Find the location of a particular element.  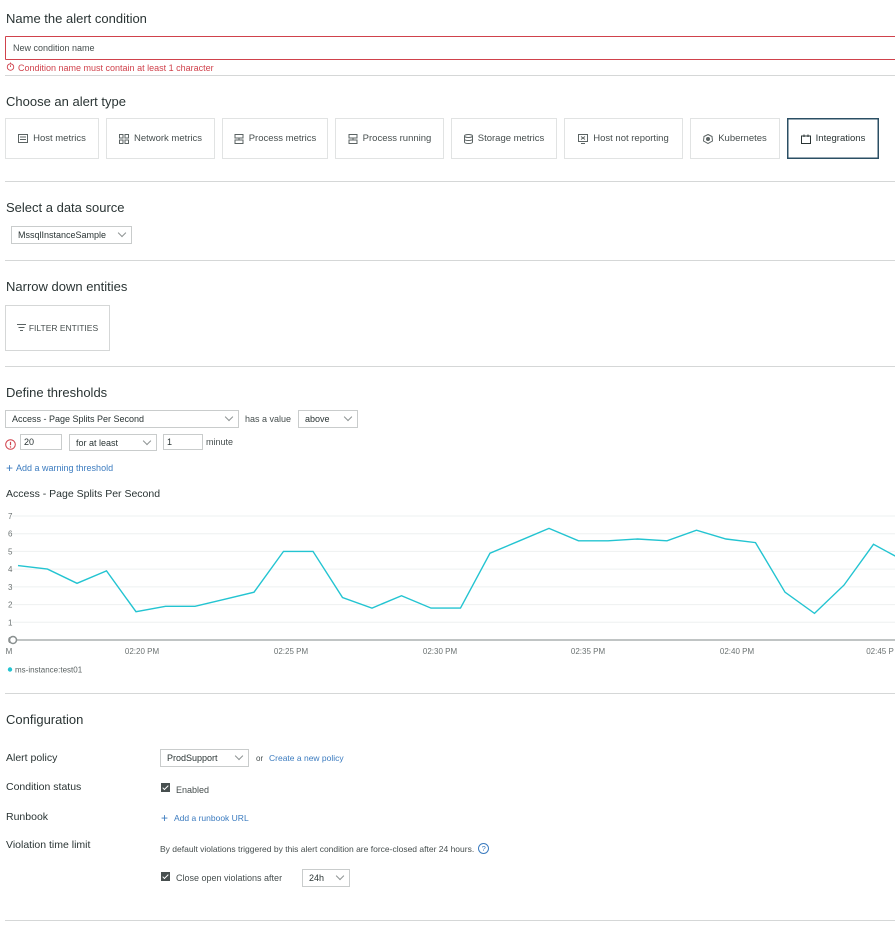

critical-threshold-input is located at coordinates (41, 442).